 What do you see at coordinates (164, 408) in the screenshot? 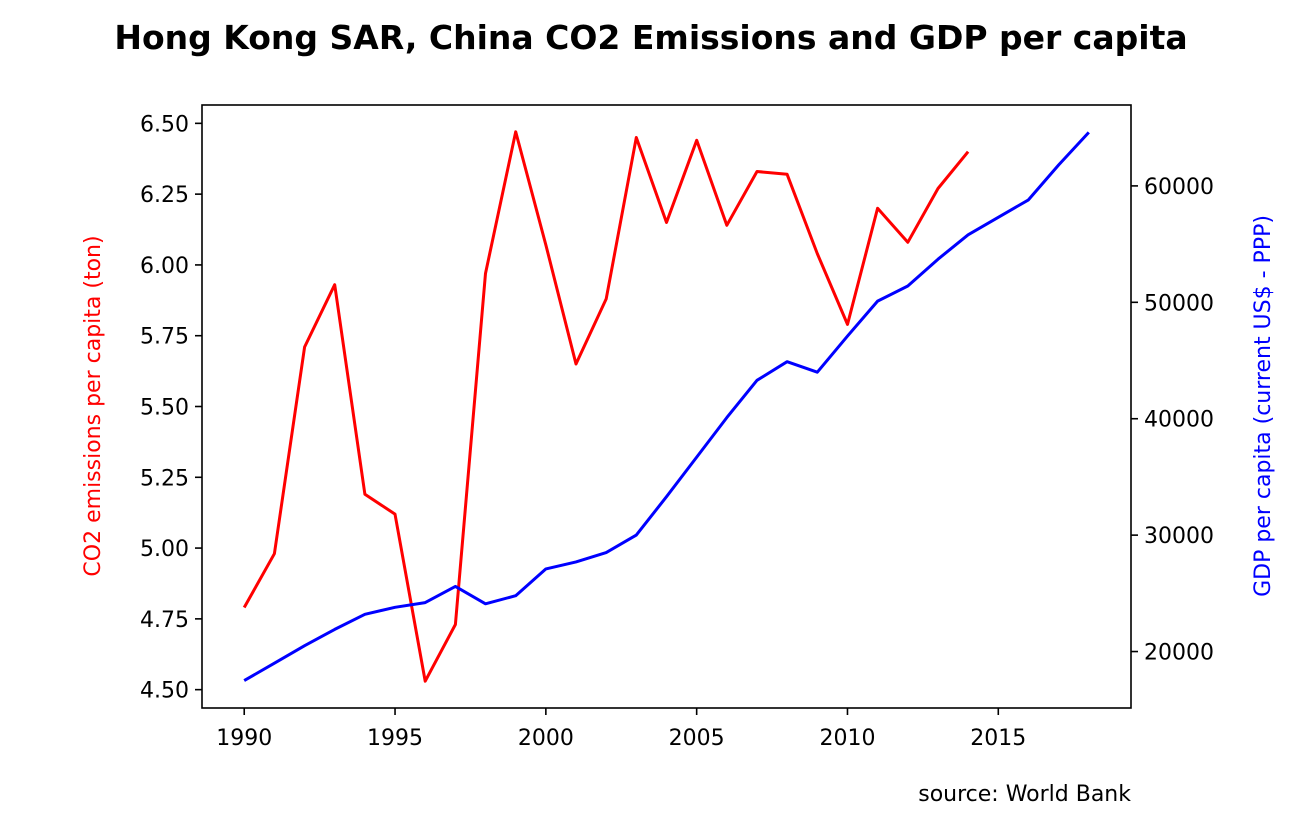
I see `left-y-tick-label: 5.50` at bounding box center [164, 408].